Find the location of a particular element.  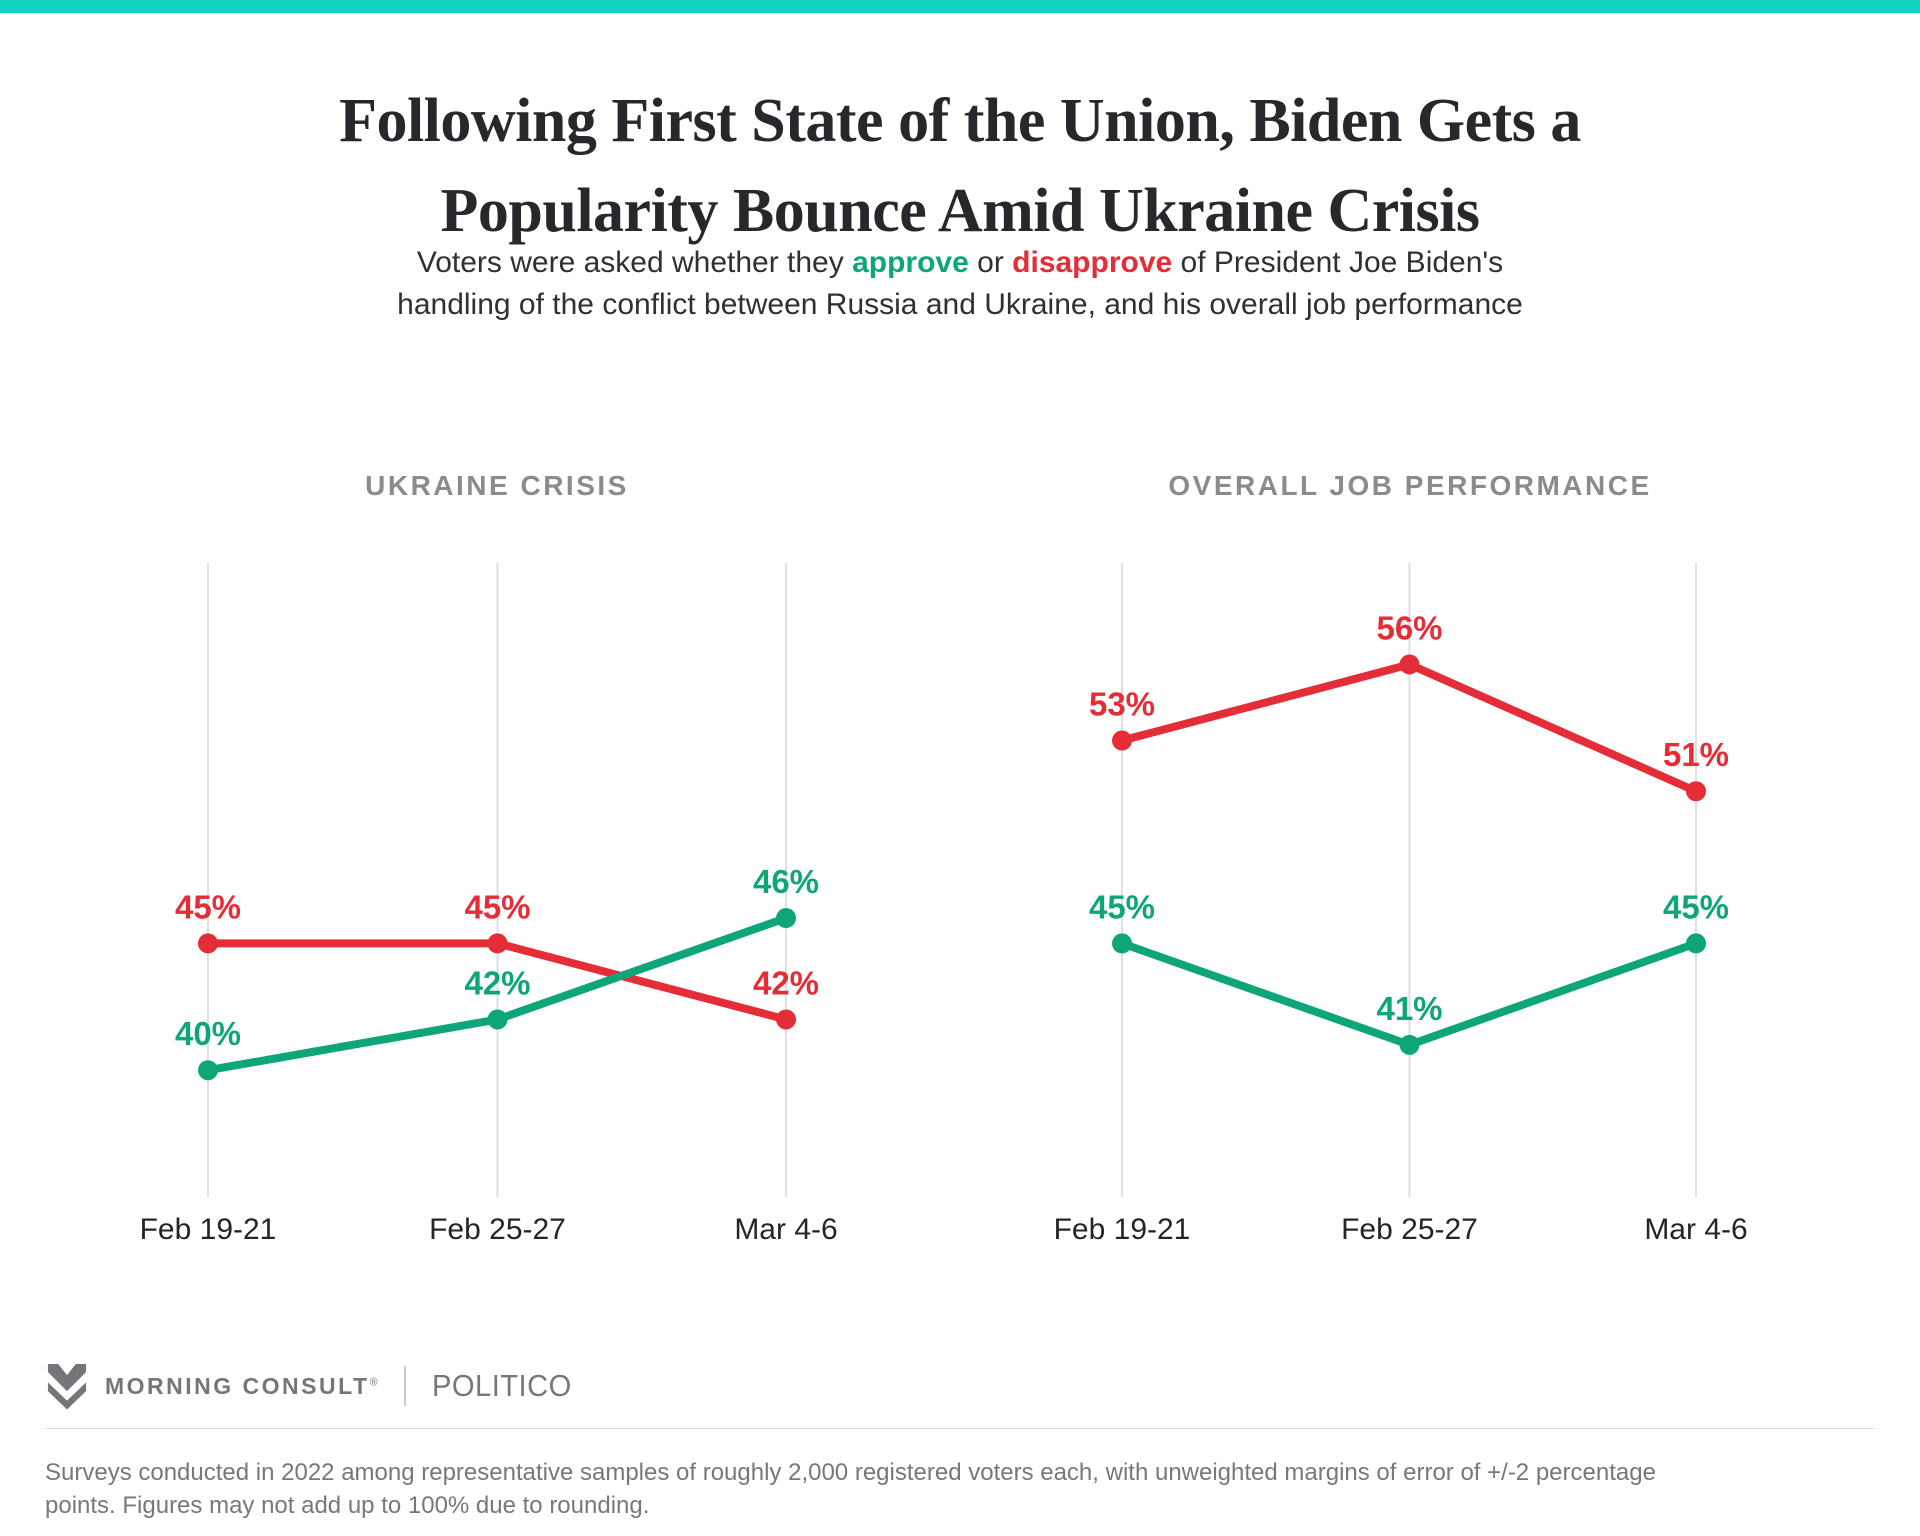

footer-divider is located at coordinates (404, 1386).